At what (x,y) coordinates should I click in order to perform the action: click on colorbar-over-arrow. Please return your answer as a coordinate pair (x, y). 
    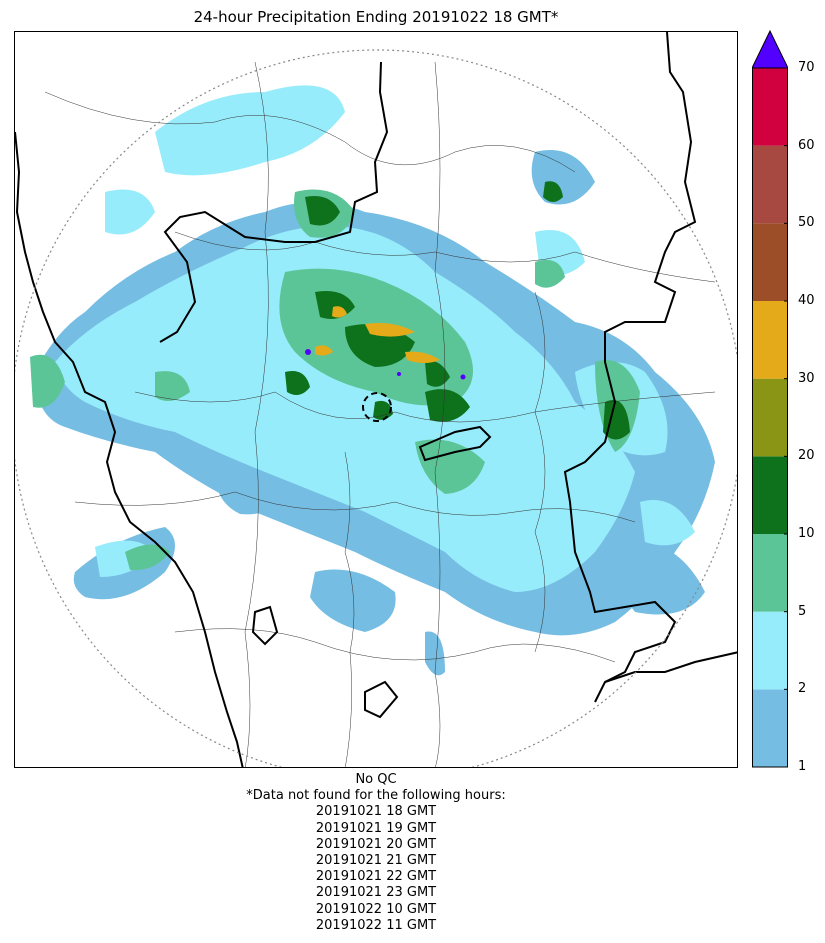
    Looking at the image, I should click on (770, 49).